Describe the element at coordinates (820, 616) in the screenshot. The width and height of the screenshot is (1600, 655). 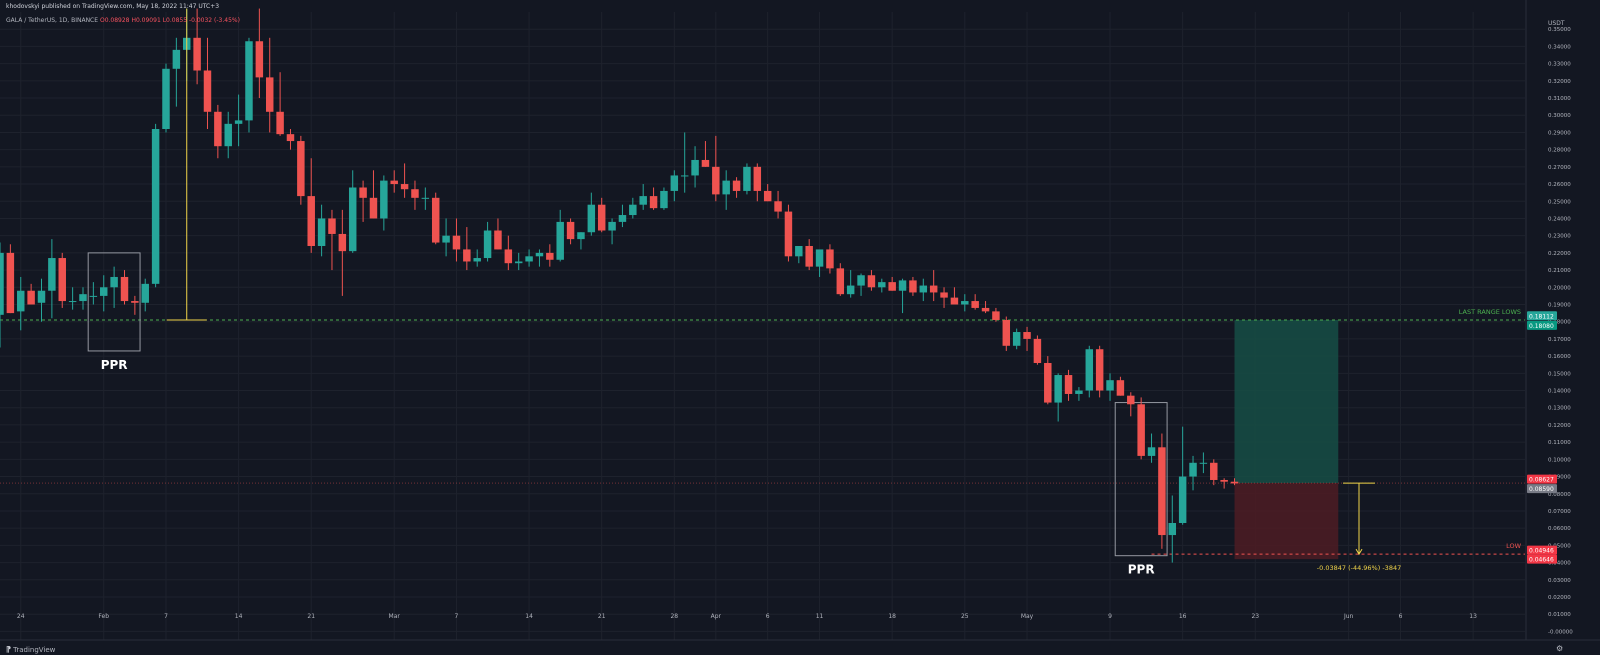
I see `time-tick-label: 11` at that location.